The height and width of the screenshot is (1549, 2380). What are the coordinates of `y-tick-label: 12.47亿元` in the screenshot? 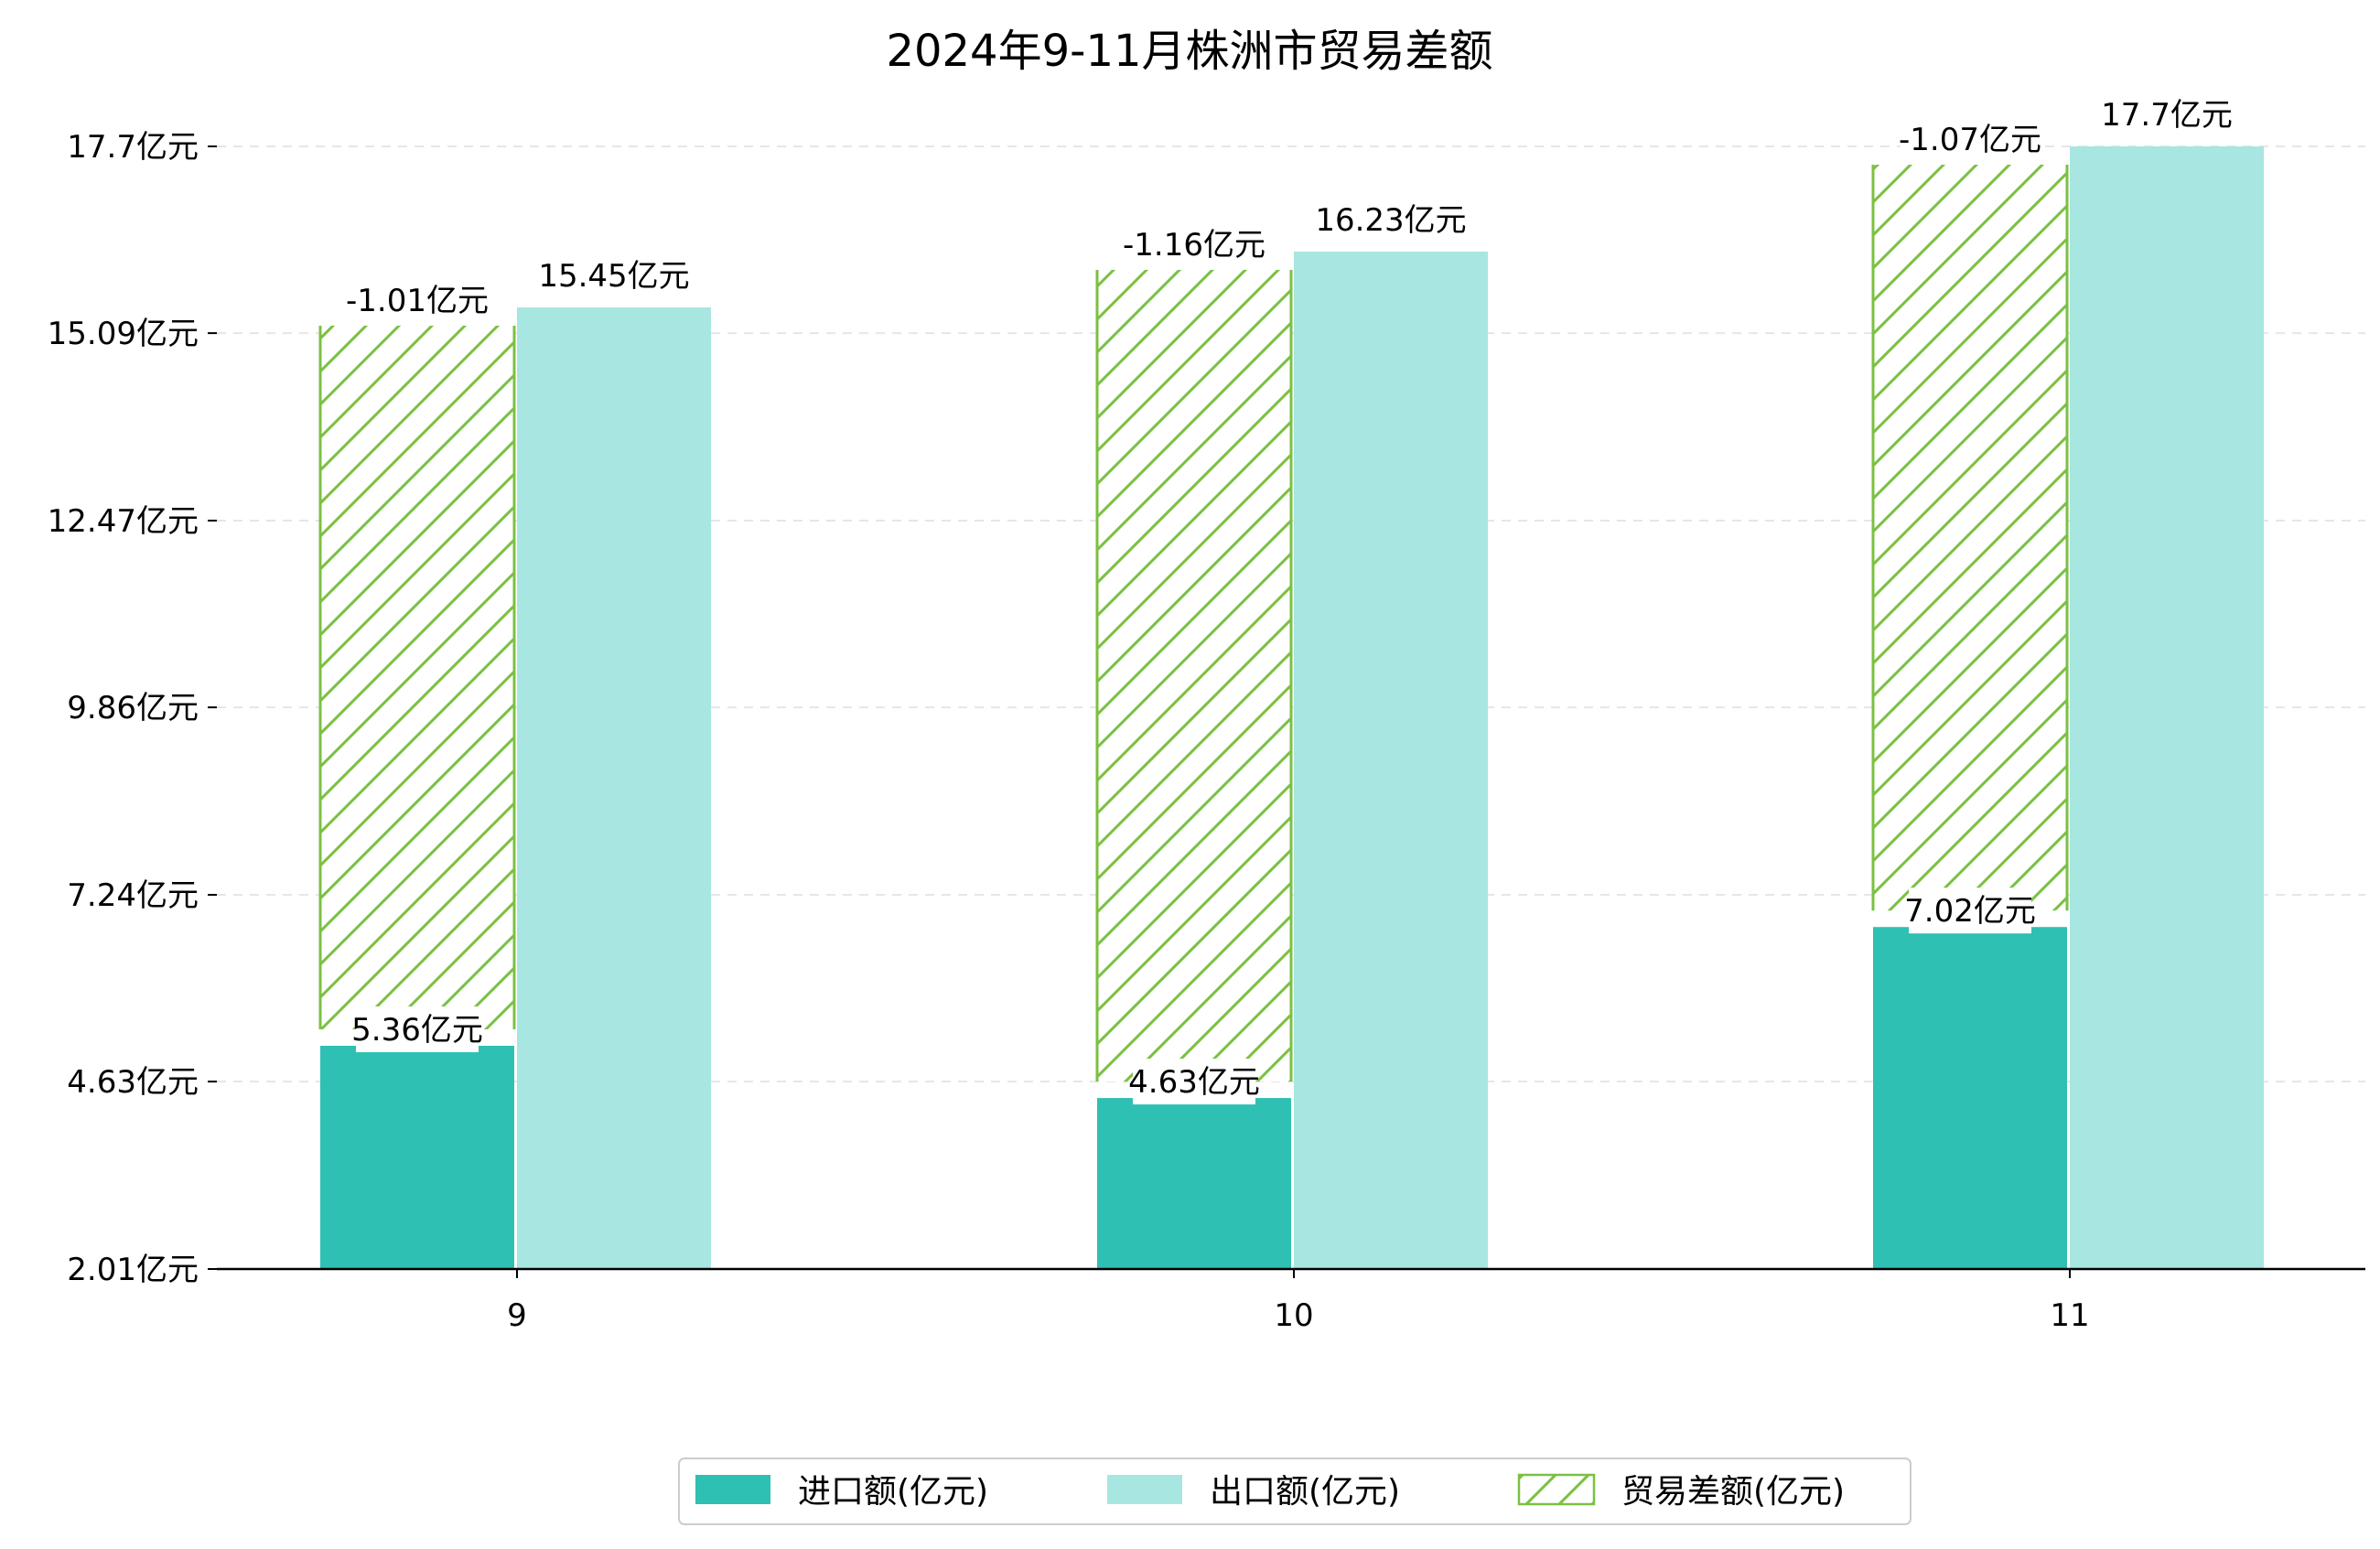 It's located at (123, 521).